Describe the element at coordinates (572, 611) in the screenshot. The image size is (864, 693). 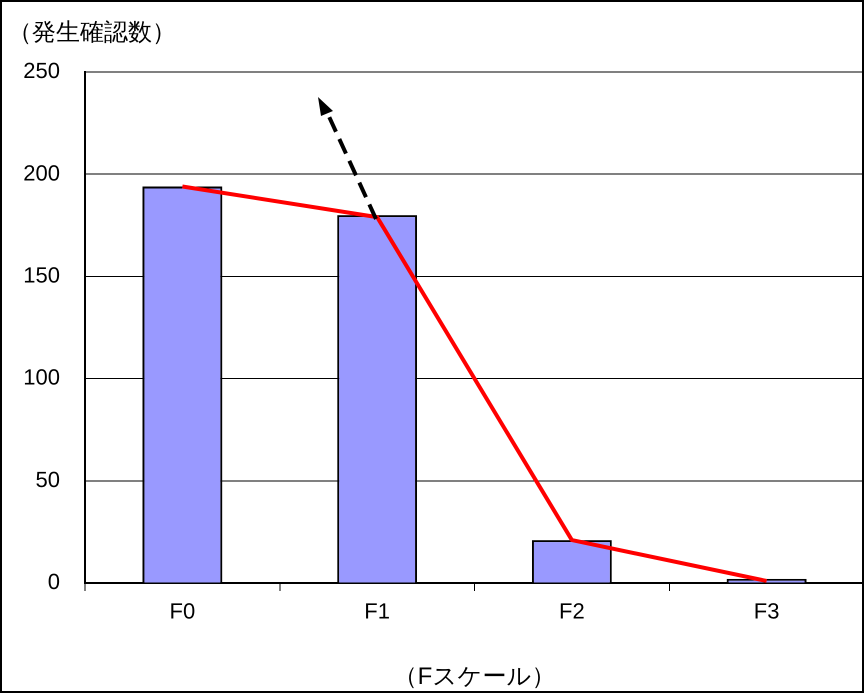
I see `x-tick-label: F2` at that location.